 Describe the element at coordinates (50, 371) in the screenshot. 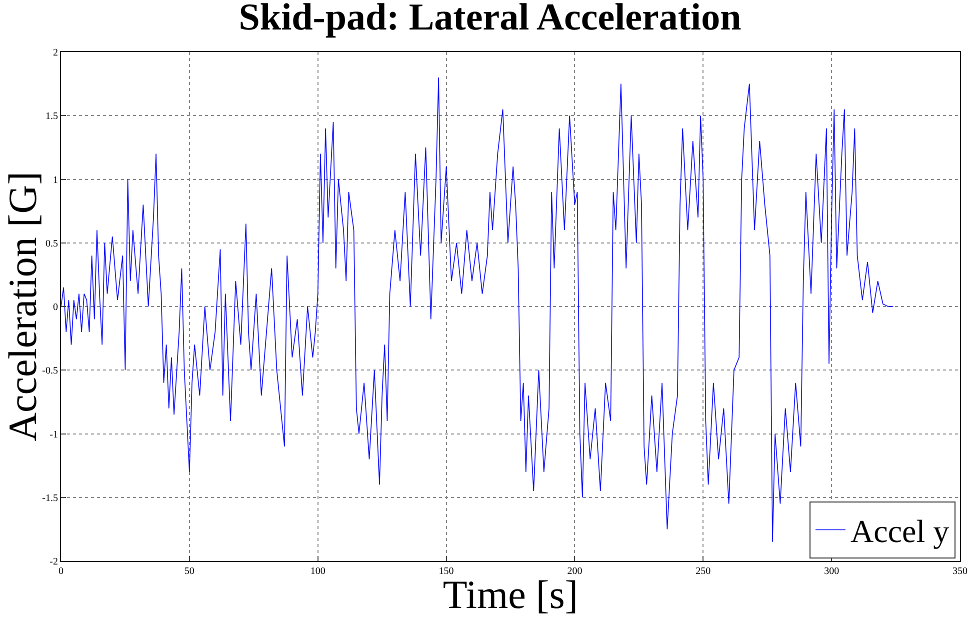

I see `y-tick-label: -0.5` at that location.